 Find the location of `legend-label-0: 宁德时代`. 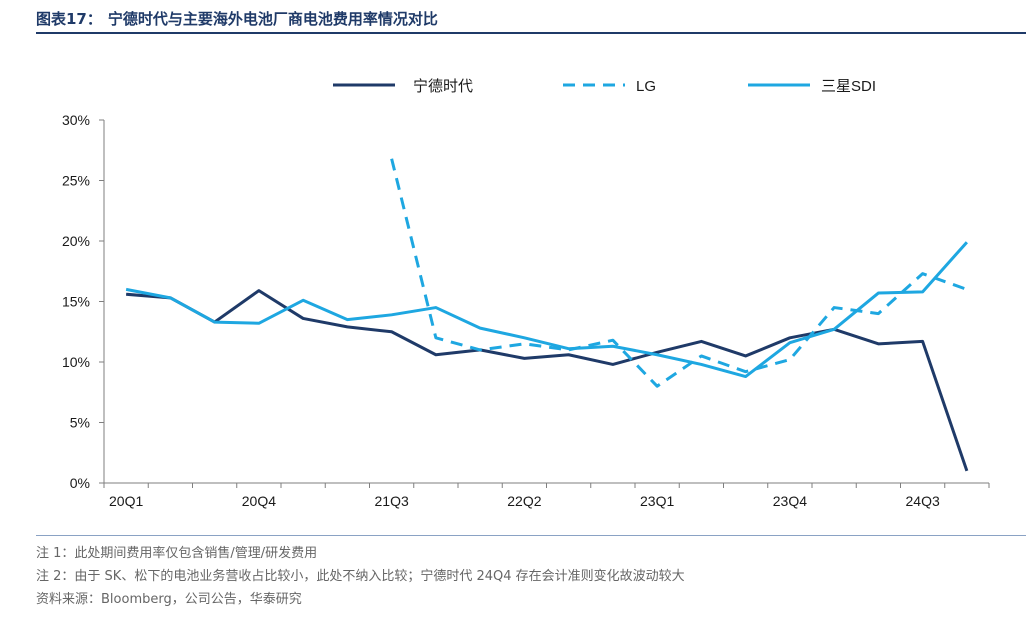

legend-label-0: 宁德时代 is located at coordinates (443, 86).